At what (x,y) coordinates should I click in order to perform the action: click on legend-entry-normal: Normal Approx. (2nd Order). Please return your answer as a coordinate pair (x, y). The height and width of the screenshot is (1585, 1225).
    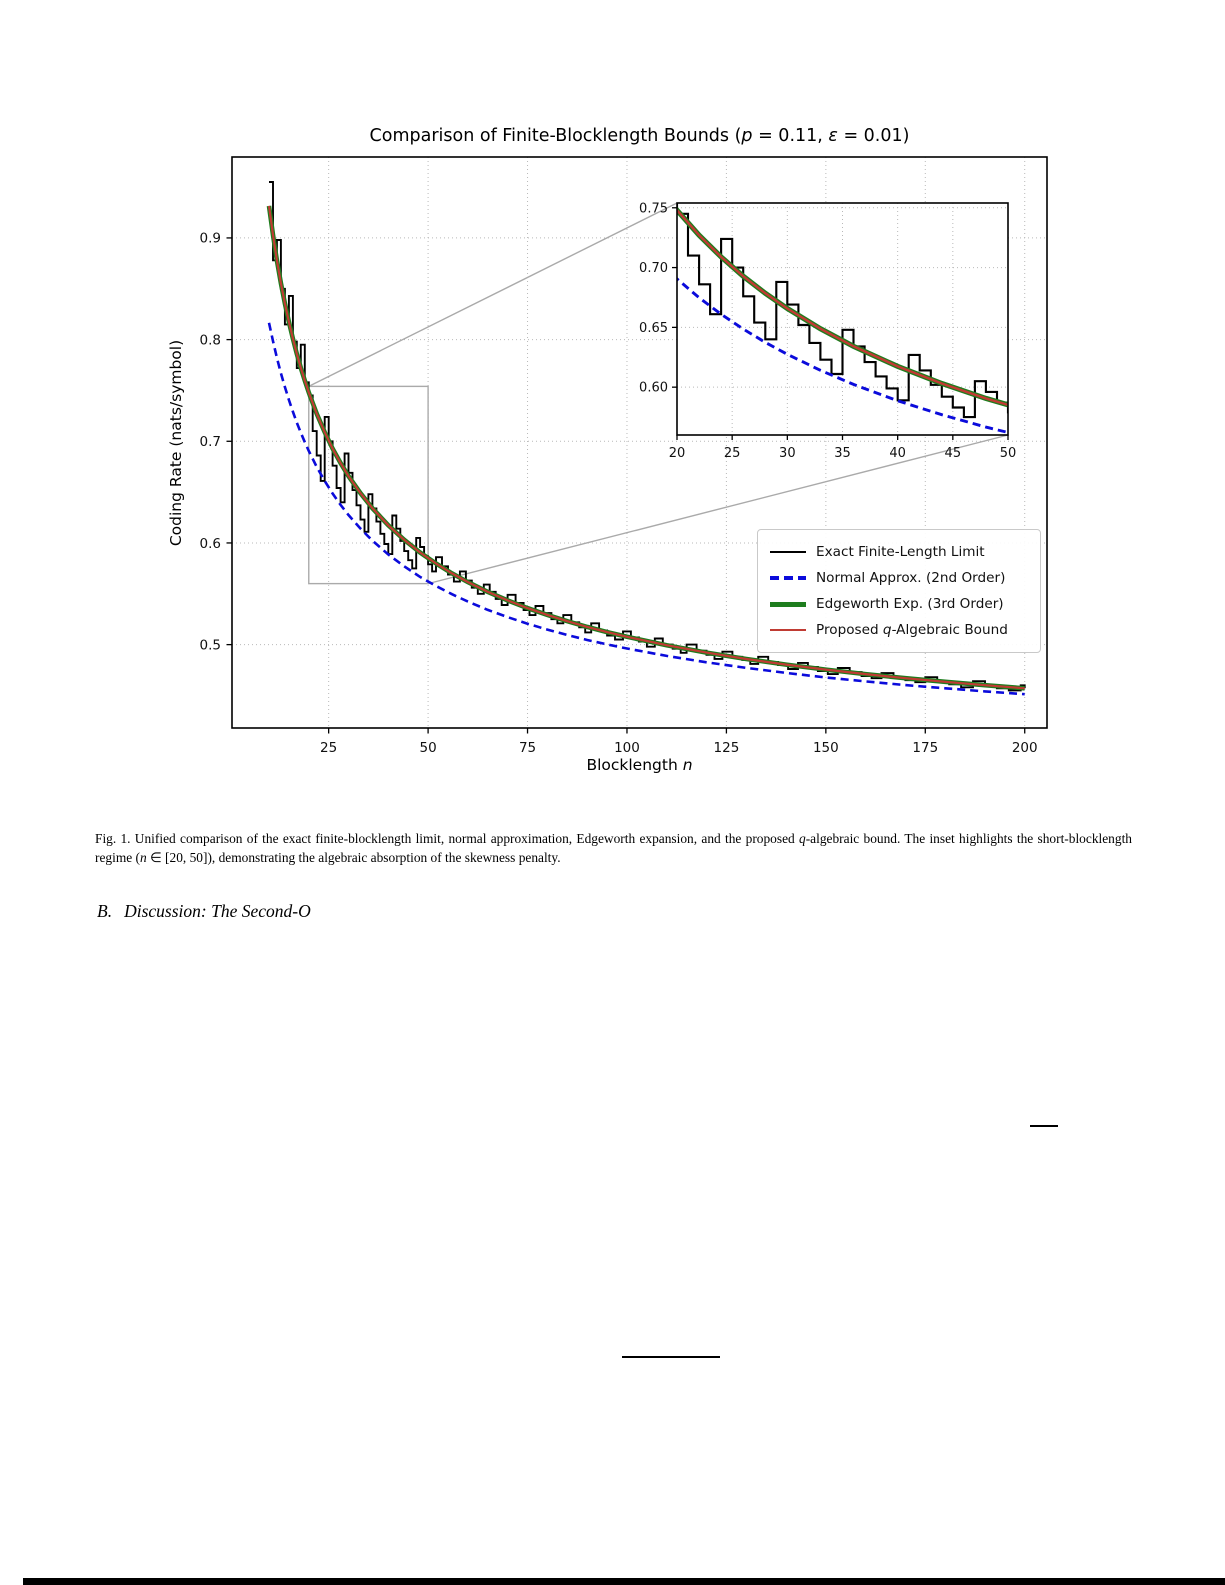
    Looking at the image, I should click on (900, 578).